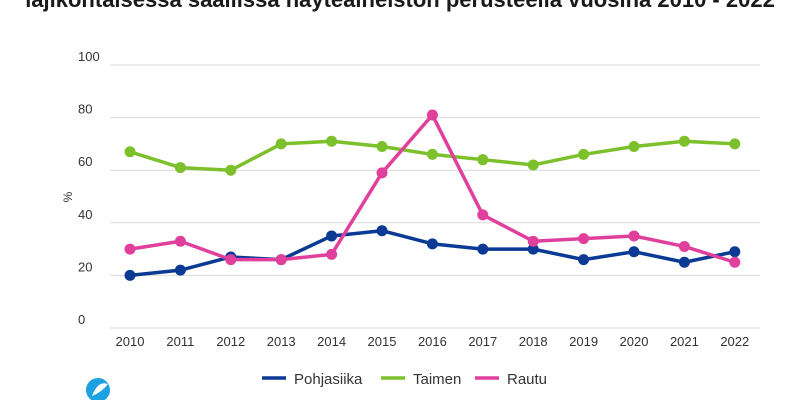 The height and width of the screenshot is (400, 800). I want to click on y-tick-label: 60, so click(85, 161).